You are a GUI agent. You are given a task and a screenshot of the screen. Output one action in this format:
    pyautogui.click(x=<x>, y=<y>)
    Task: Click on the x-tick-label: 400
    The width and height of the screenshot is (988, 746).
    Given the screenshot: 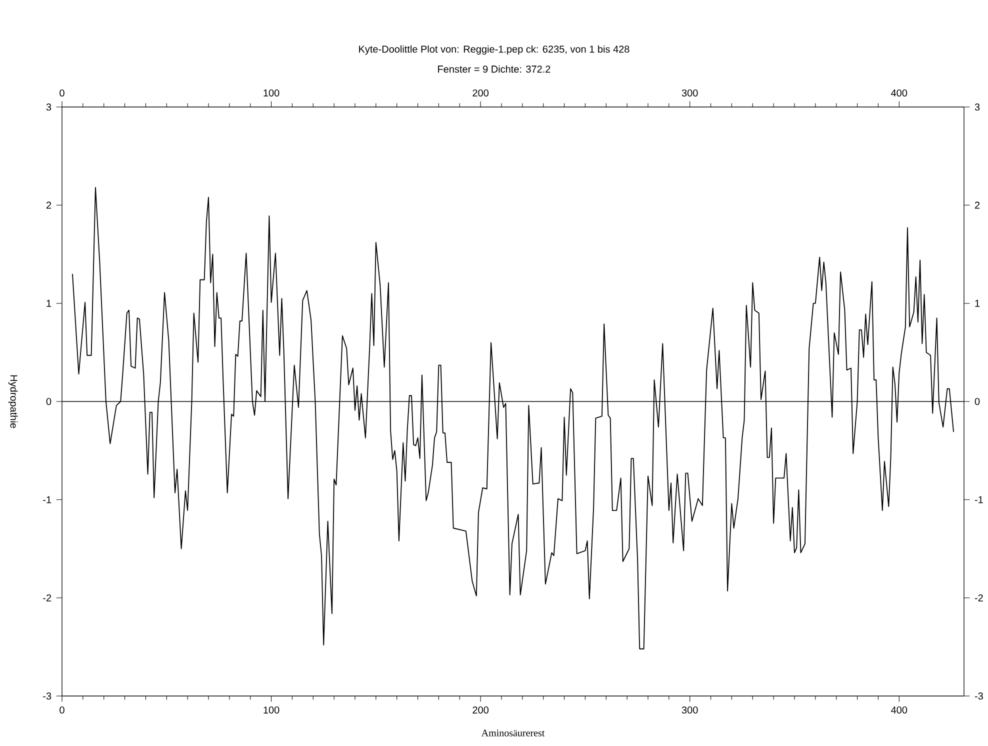 What is the action you would take?
    pyautogui.click(x=899, y=93)
    